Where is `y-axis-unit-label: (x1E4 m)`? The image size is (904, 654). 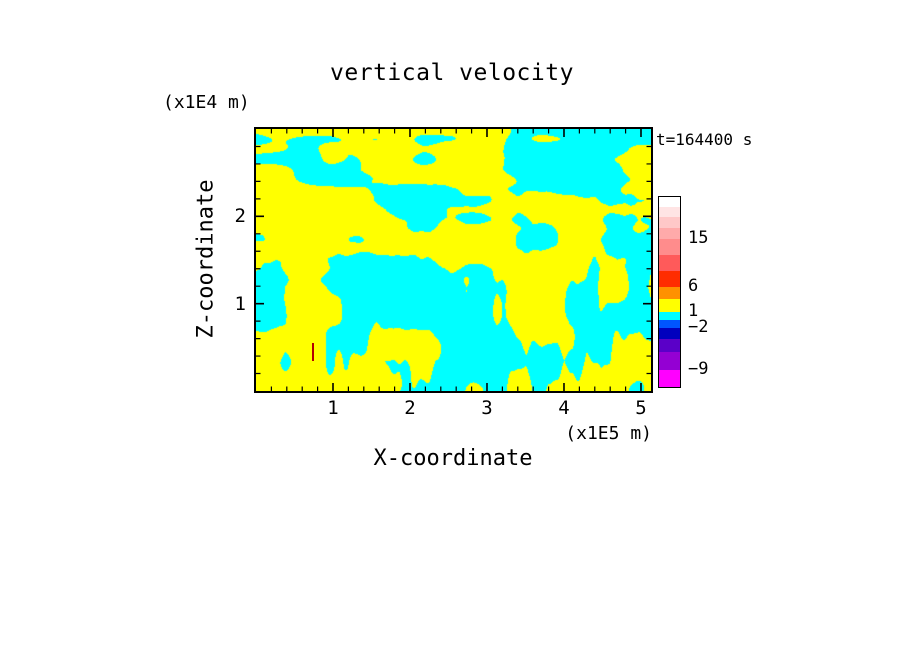 y-axis-unit-label: (x1E4 m) is located at coordinates (206, 102).